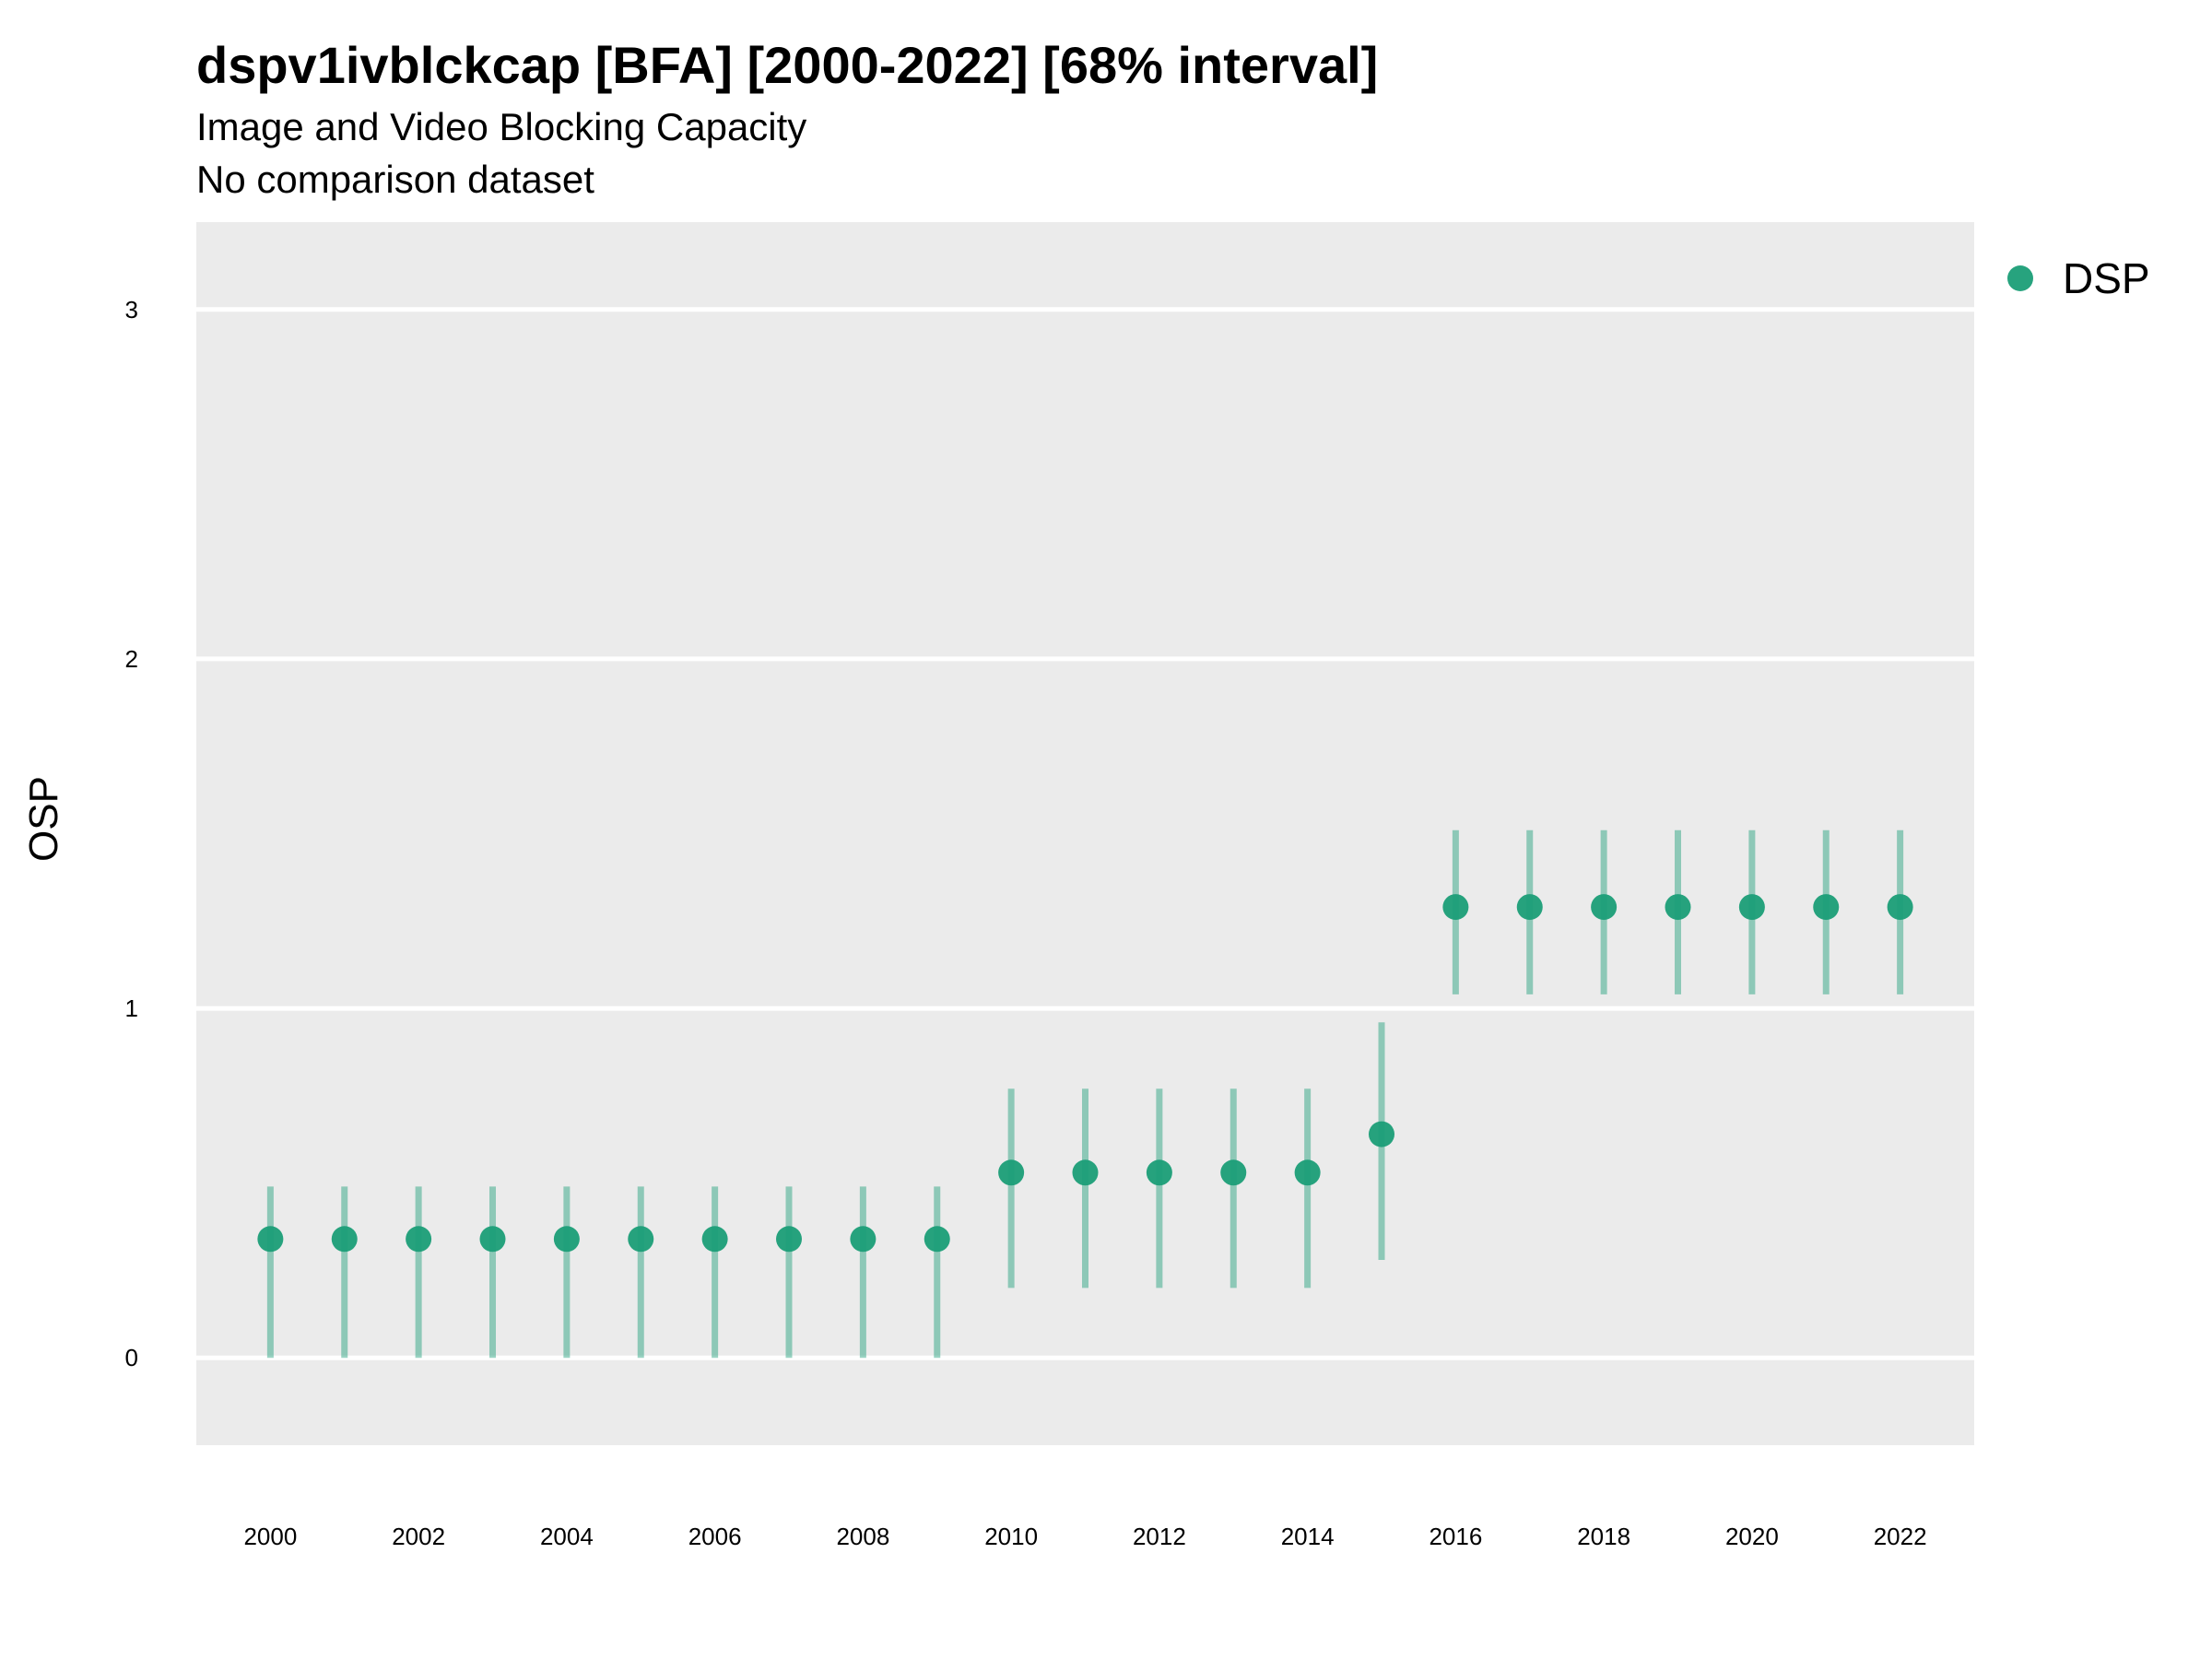 The image size is (2212, 1659). Describe the element at coordinates (270, 1536) in the screenshot. I see `x-tick-label: 2000` at that location.